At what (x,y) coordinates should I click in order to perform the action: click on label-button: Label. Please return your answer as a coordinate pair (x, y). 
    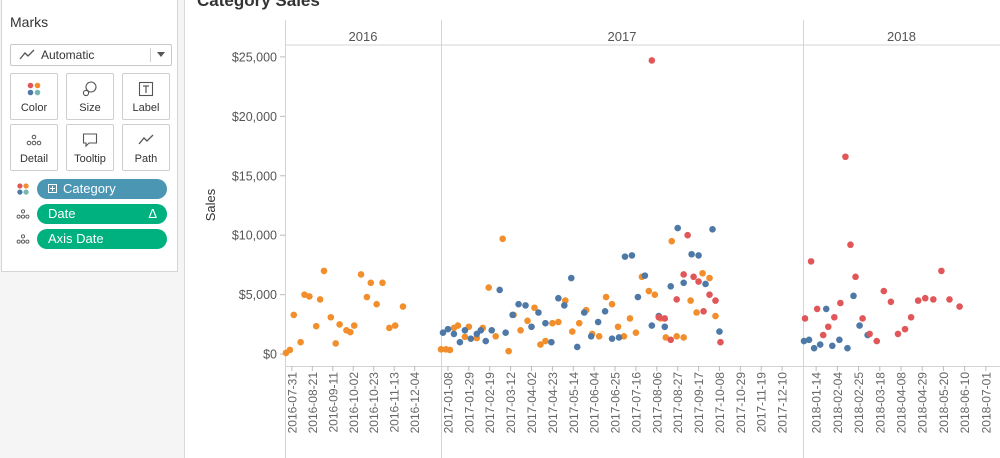
    Looking at the image, I should click on (146, 96).